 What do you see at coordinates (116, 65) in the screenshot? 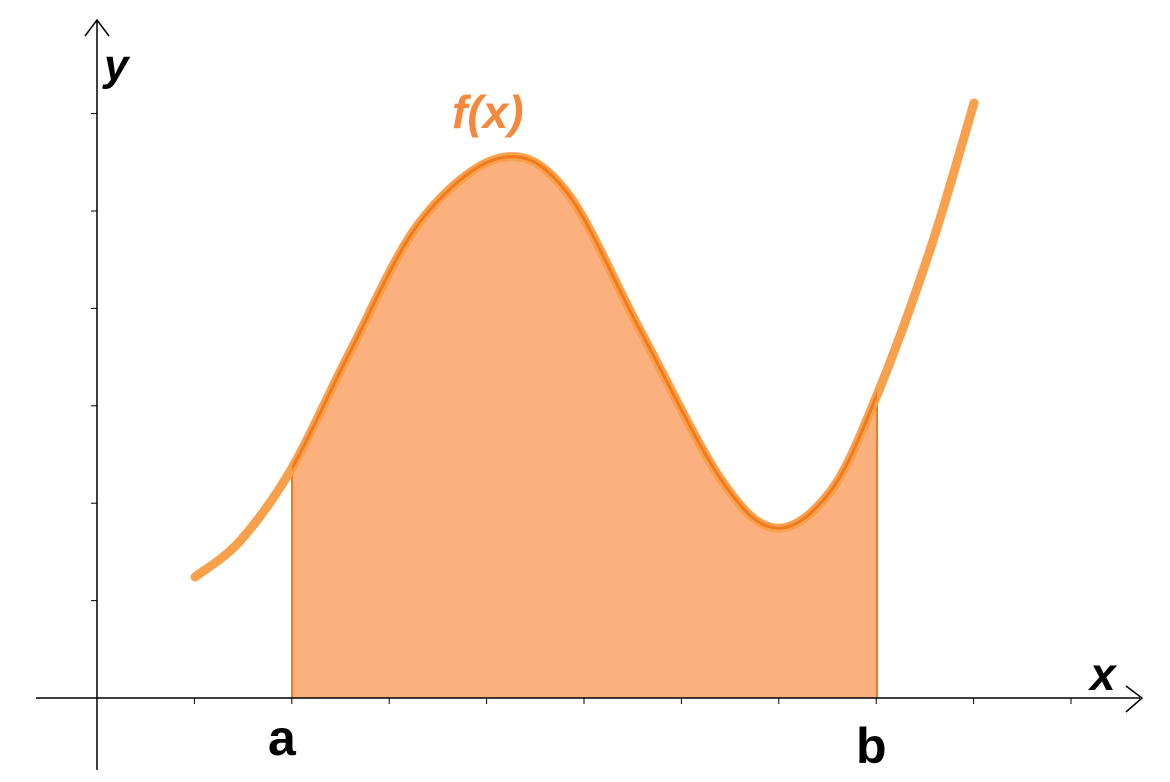
I see `y-axis-label: y` at bounding box center [116, 65].